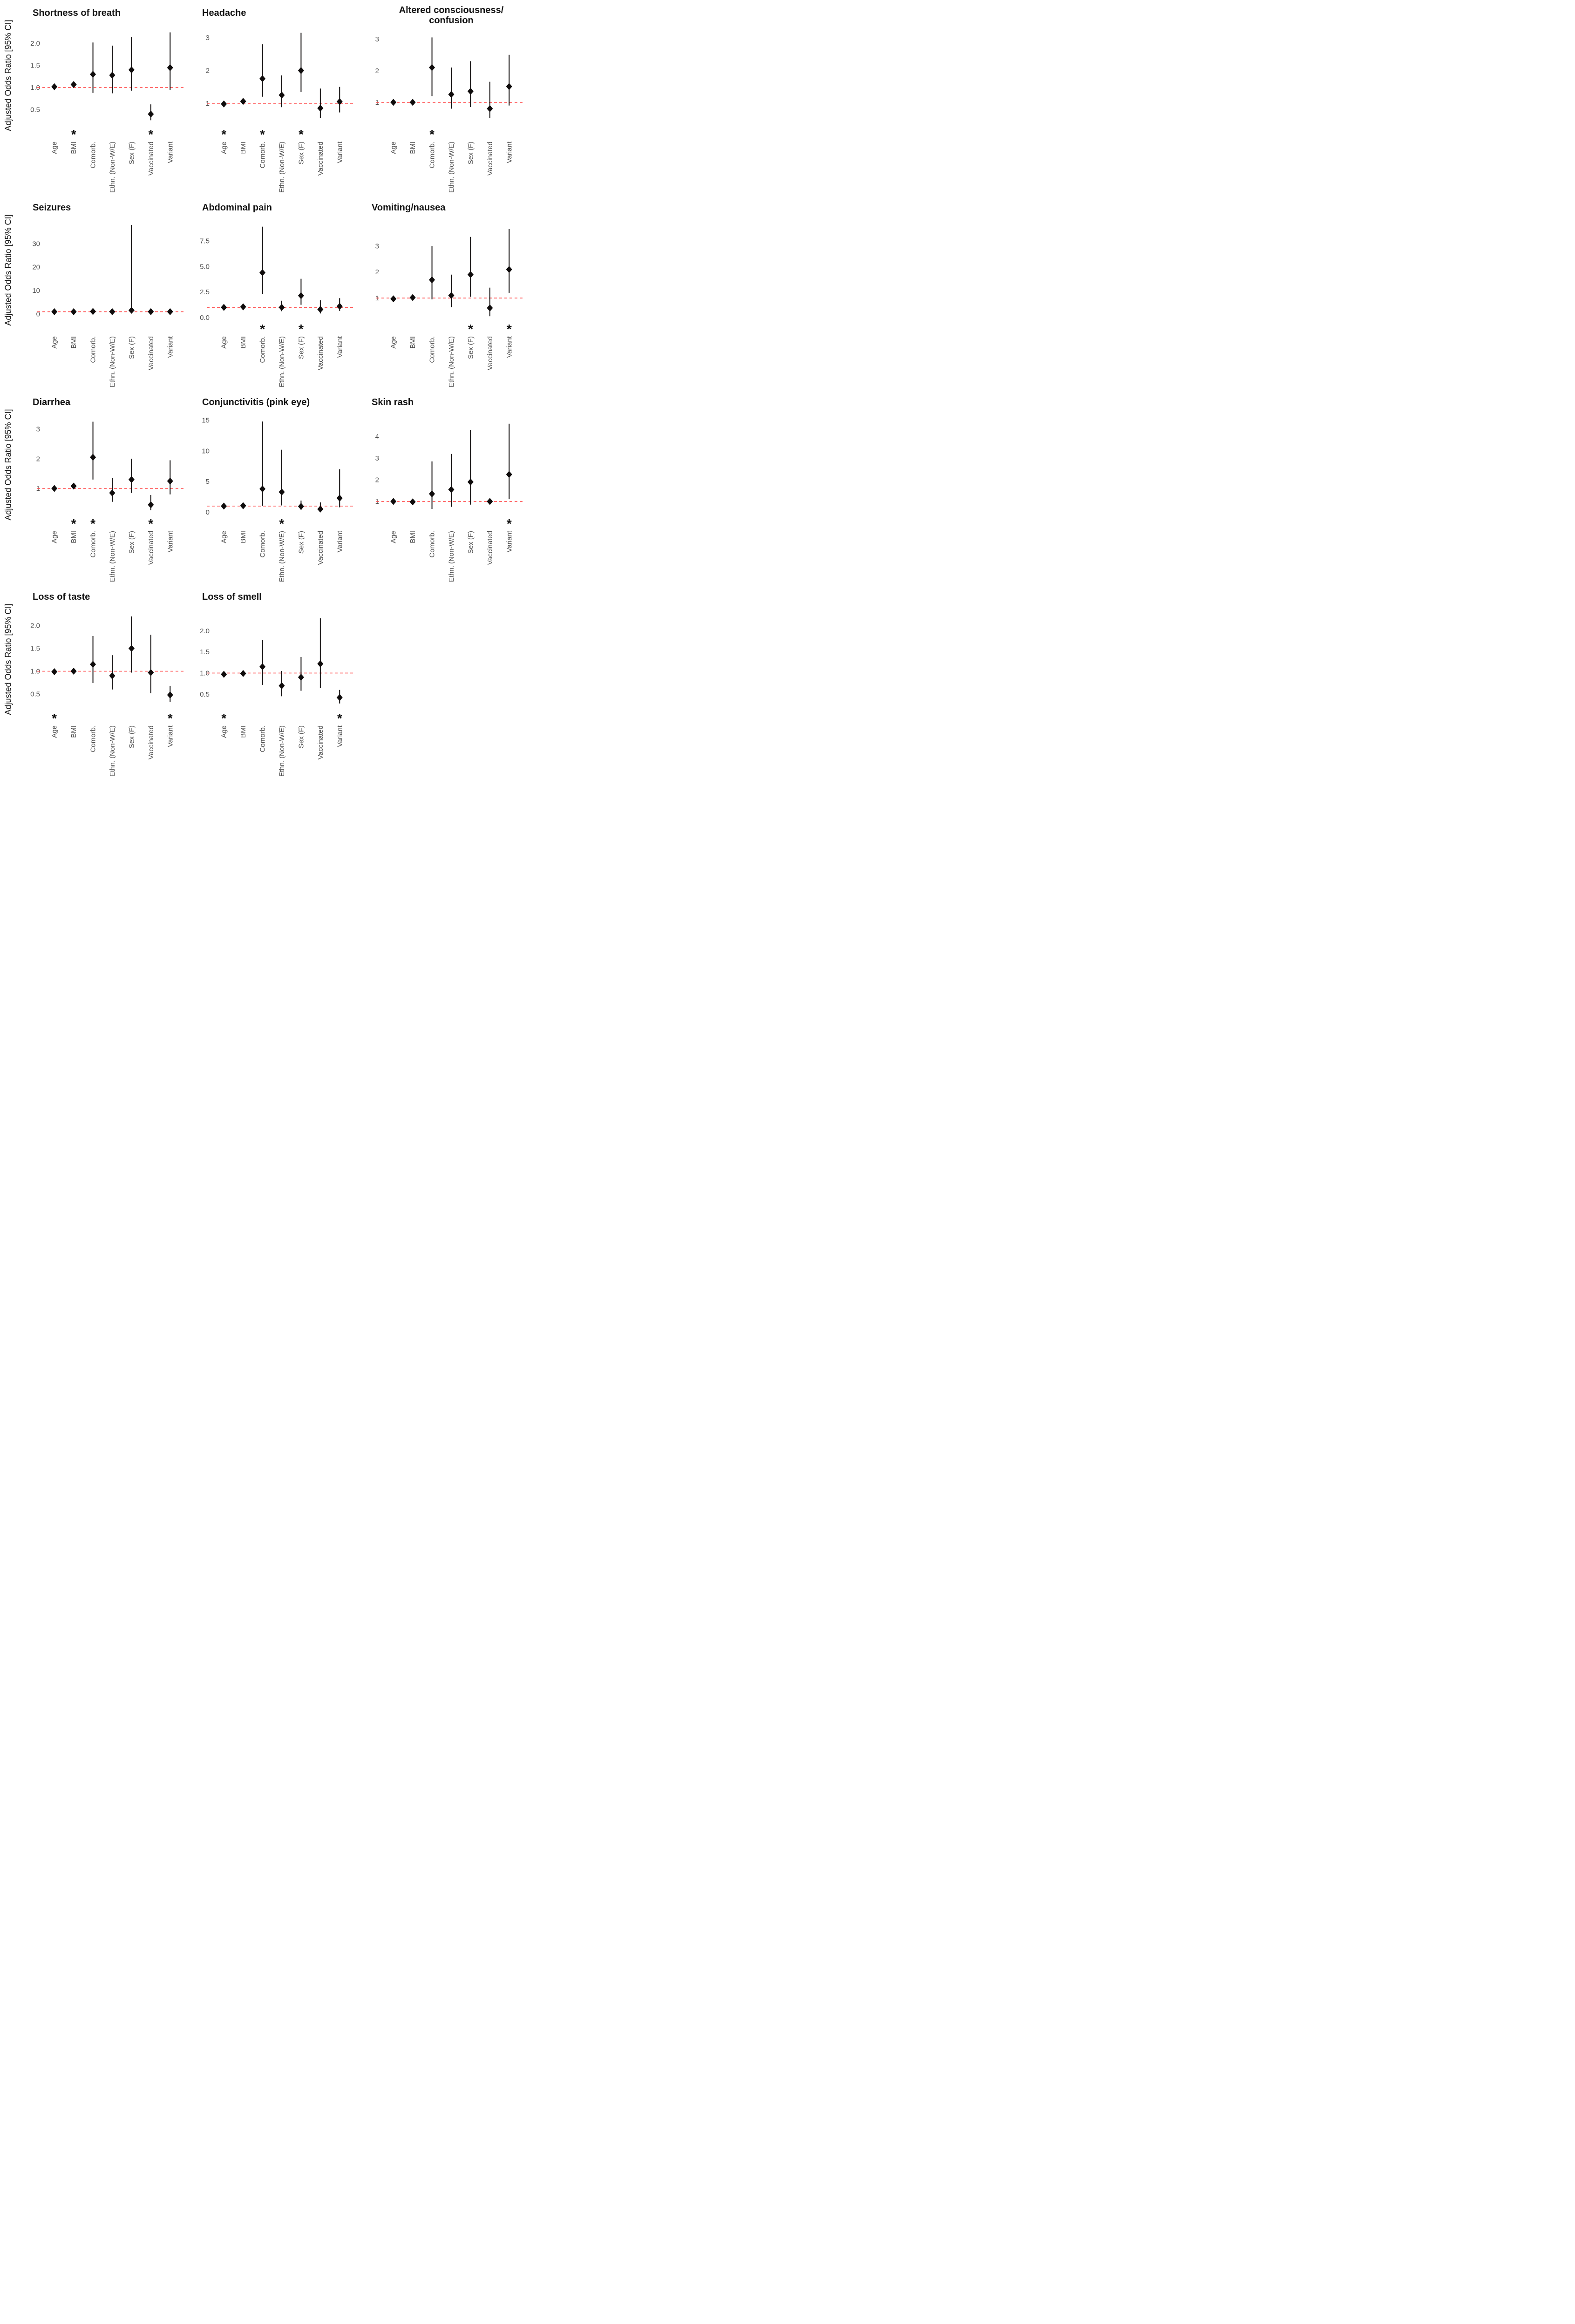 Image resolution: width=1575 pixels, height=2324 pixels. I want to click on panel-title: Headache, so click(224, 13).